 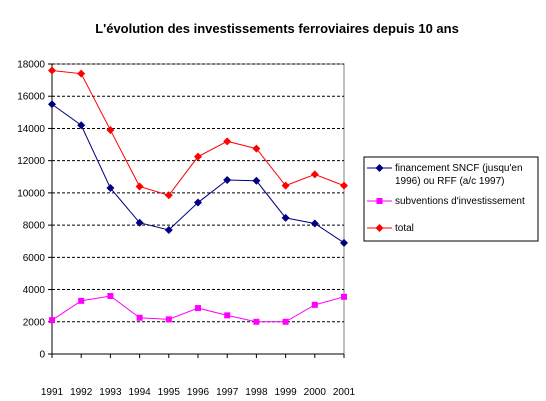 I want to click on y-tick-label: 14000, so click(x=31, y=129).